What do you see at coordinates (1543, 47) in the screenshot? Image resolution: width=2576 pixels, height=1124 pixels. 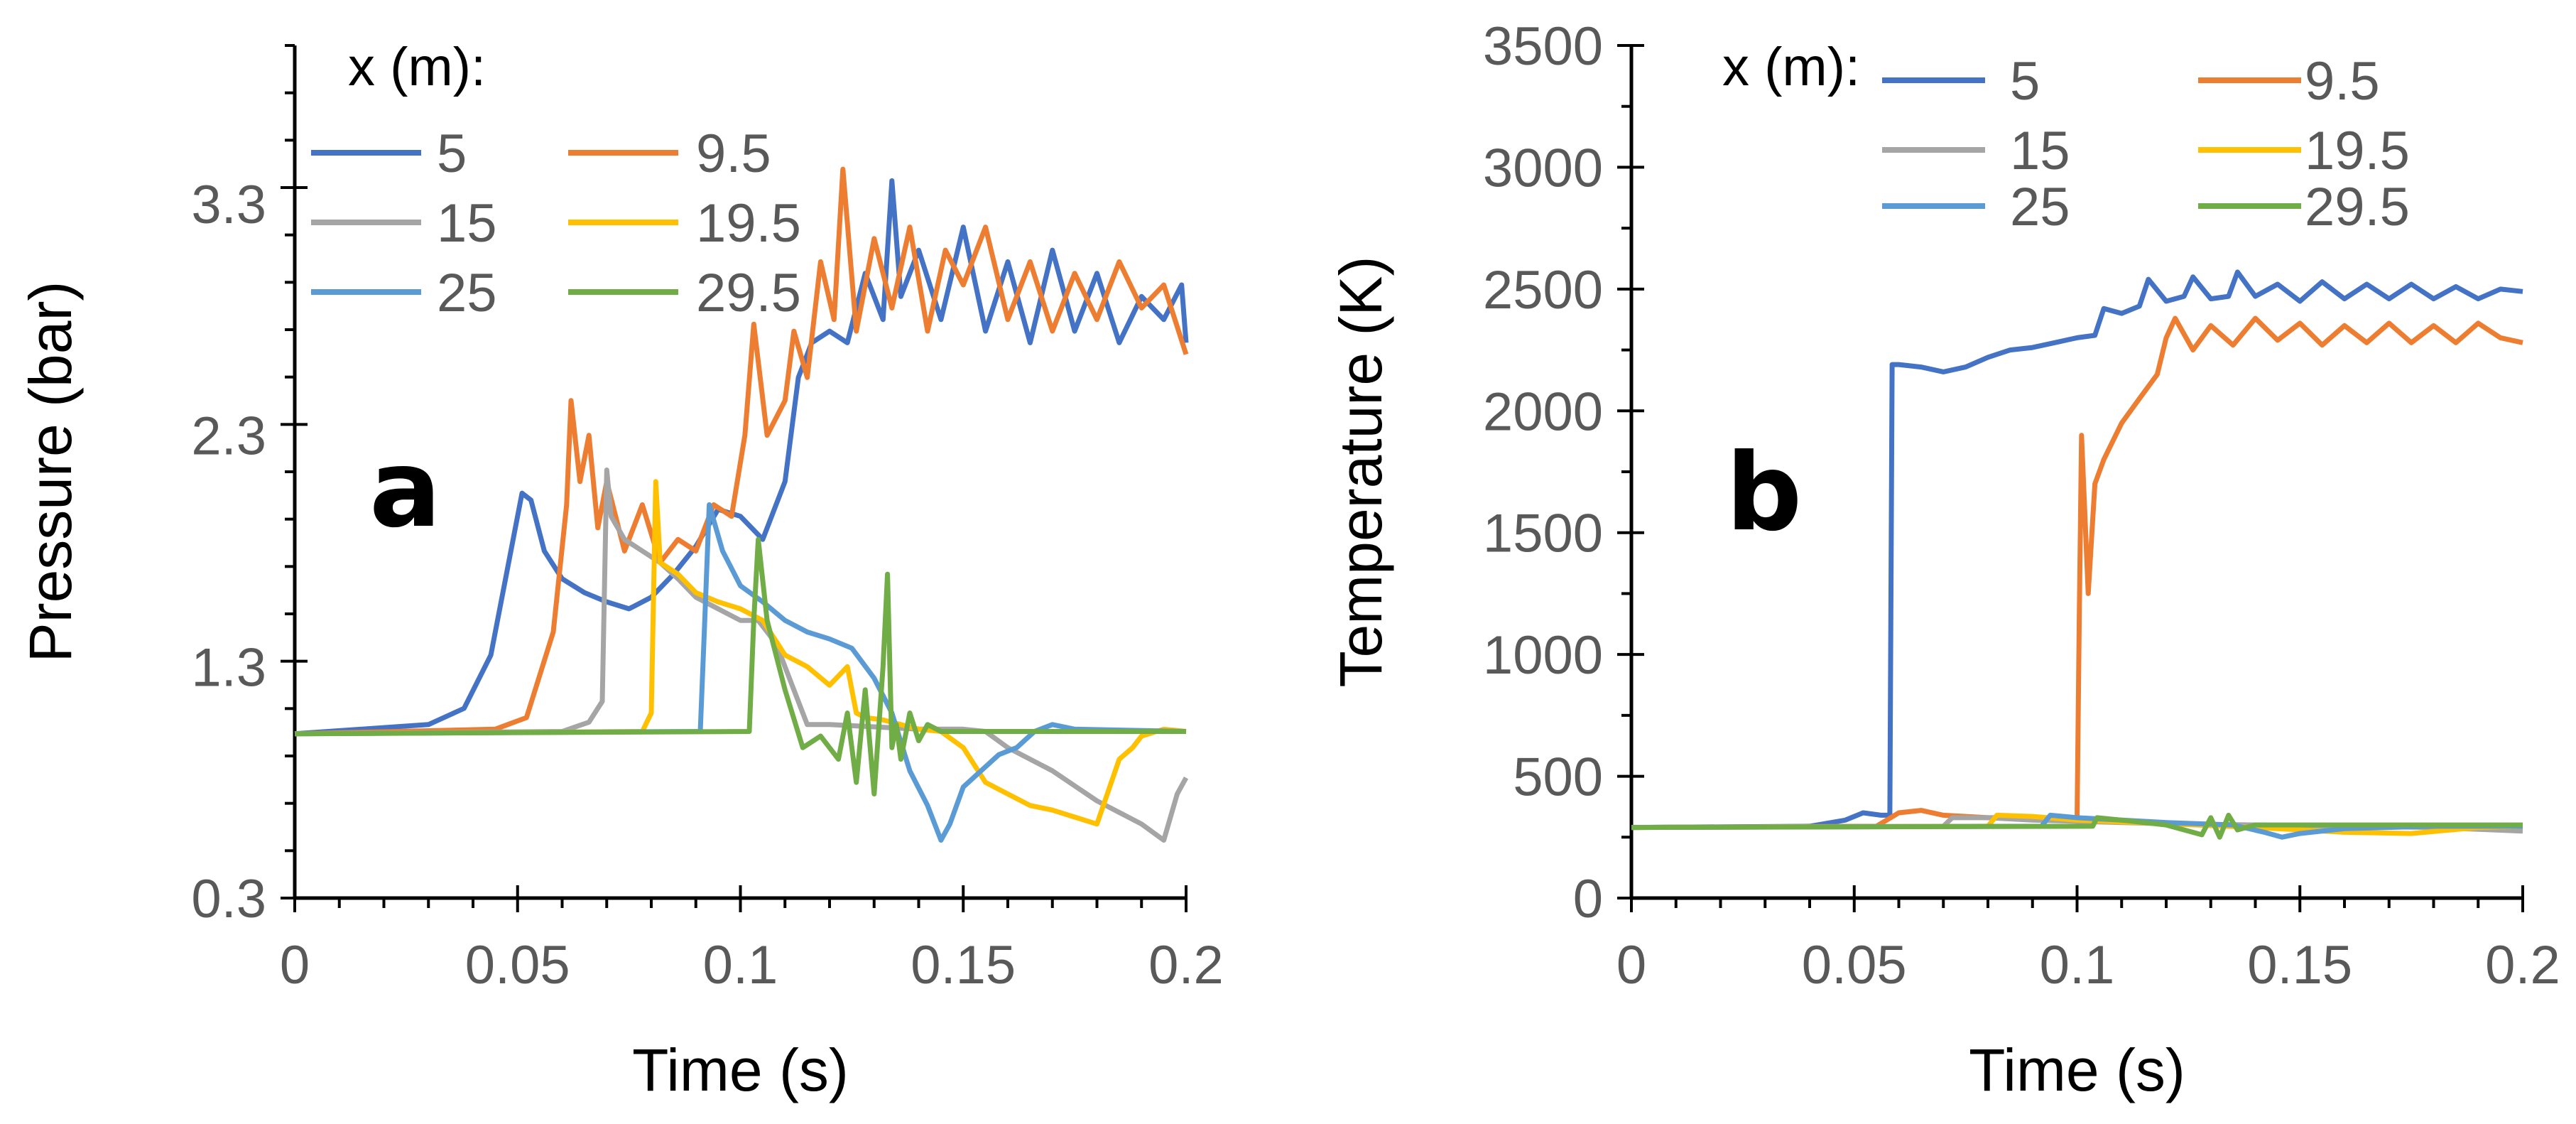 I see `y-tick-label: 3500` at bounding box center [1543, 47].